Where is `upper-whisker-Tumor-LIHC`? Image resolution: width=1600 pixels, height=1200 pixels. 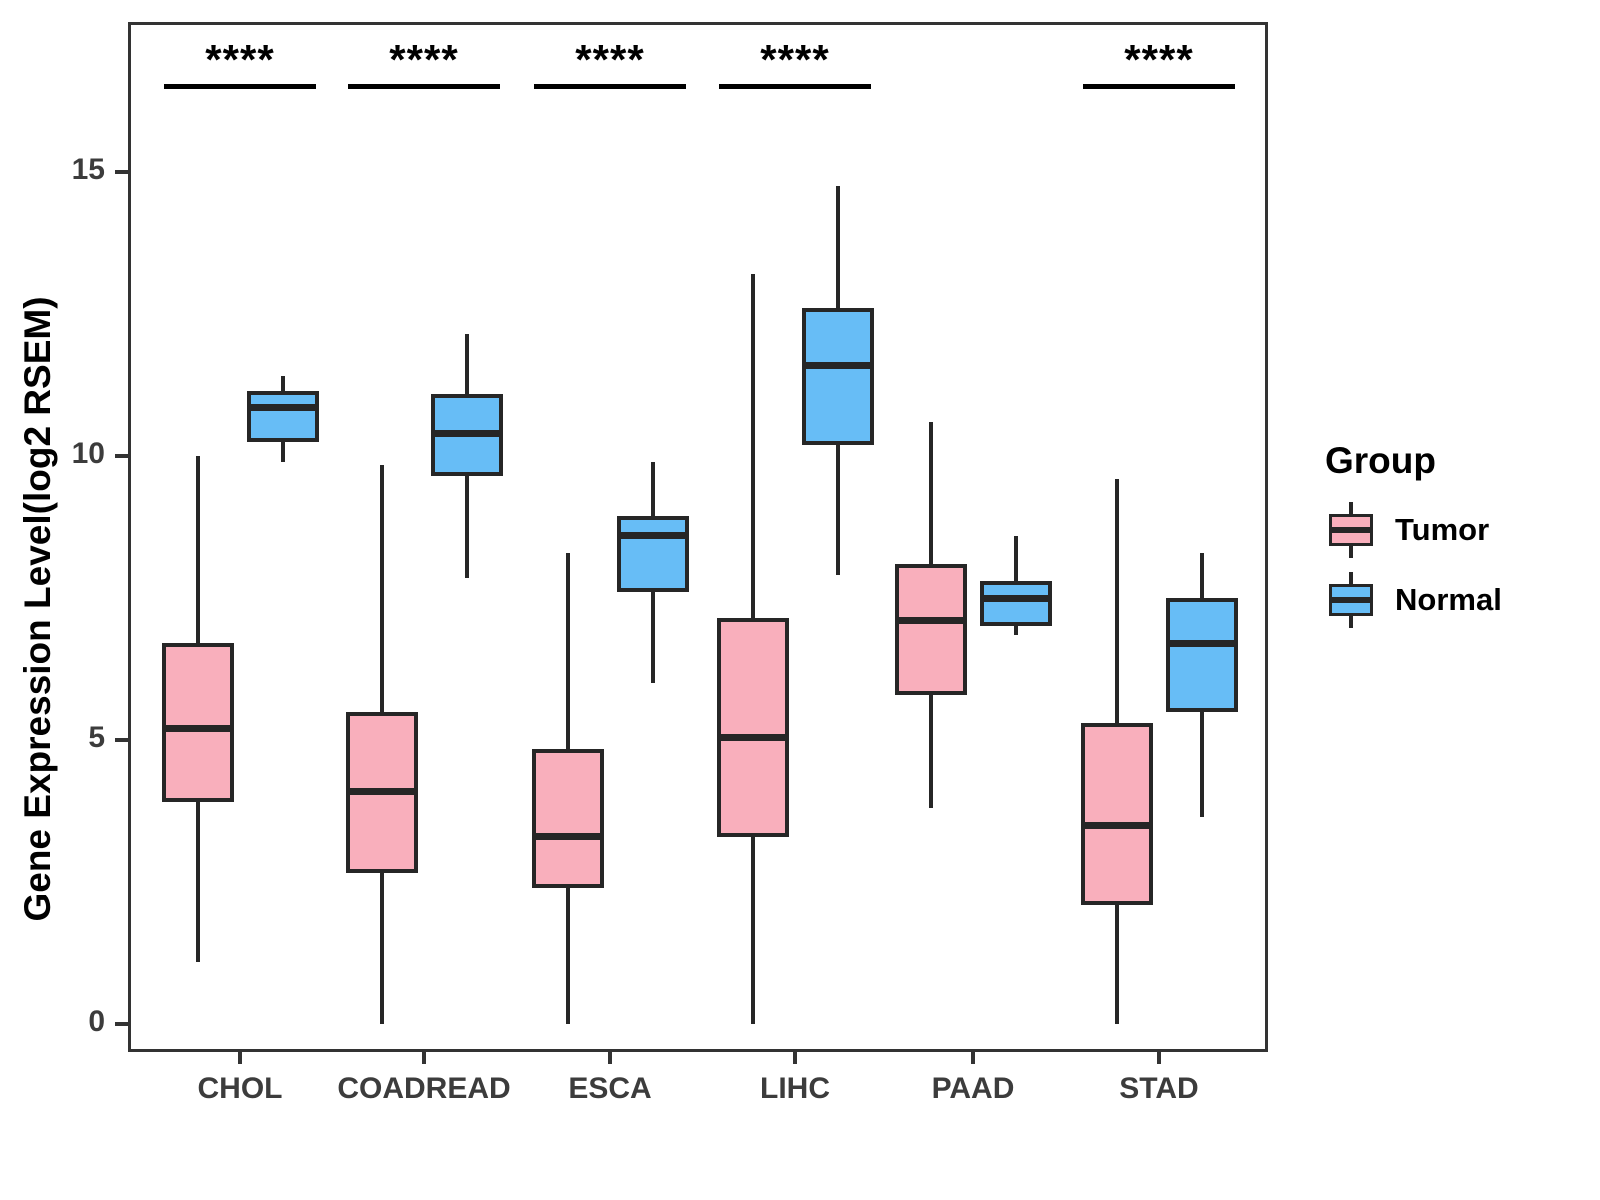
upper-whisker-Tumor-LIHC is located at coordinates (752, 446).